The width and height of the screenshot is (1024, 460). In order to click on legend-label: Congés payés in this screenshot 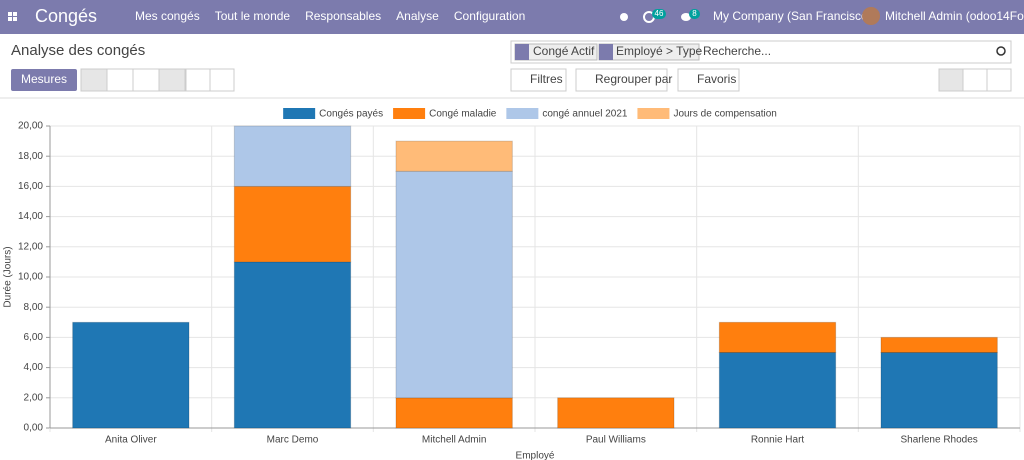, I will do `click(351, 114)`.